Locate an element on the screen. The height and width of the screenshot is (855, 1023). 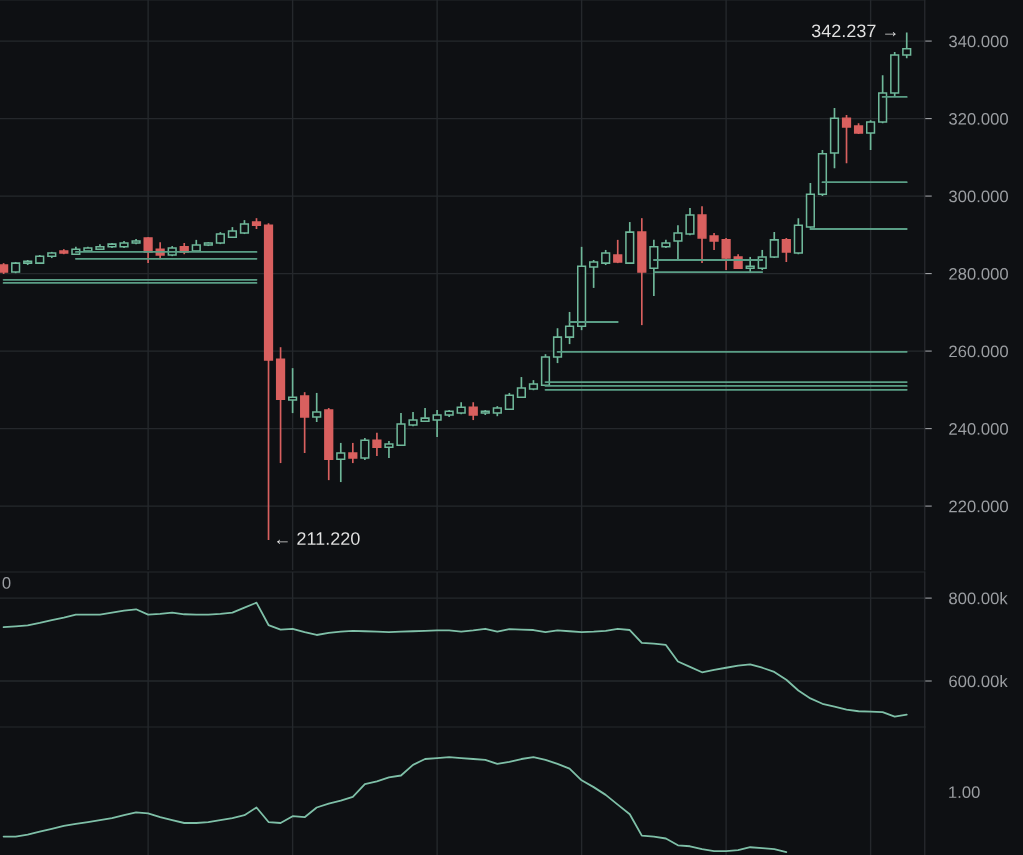
y-tick-label: 600.00k is located at coordinates (978, 681).